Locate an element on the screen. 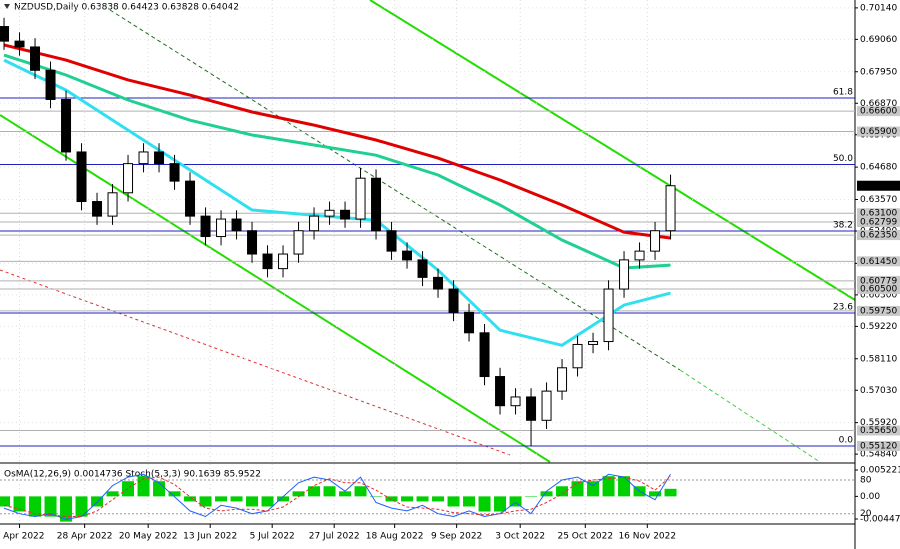 This screenshot has height=549, width=900. y-tick-label: 0.67950 is located at coordinates (878, 72).